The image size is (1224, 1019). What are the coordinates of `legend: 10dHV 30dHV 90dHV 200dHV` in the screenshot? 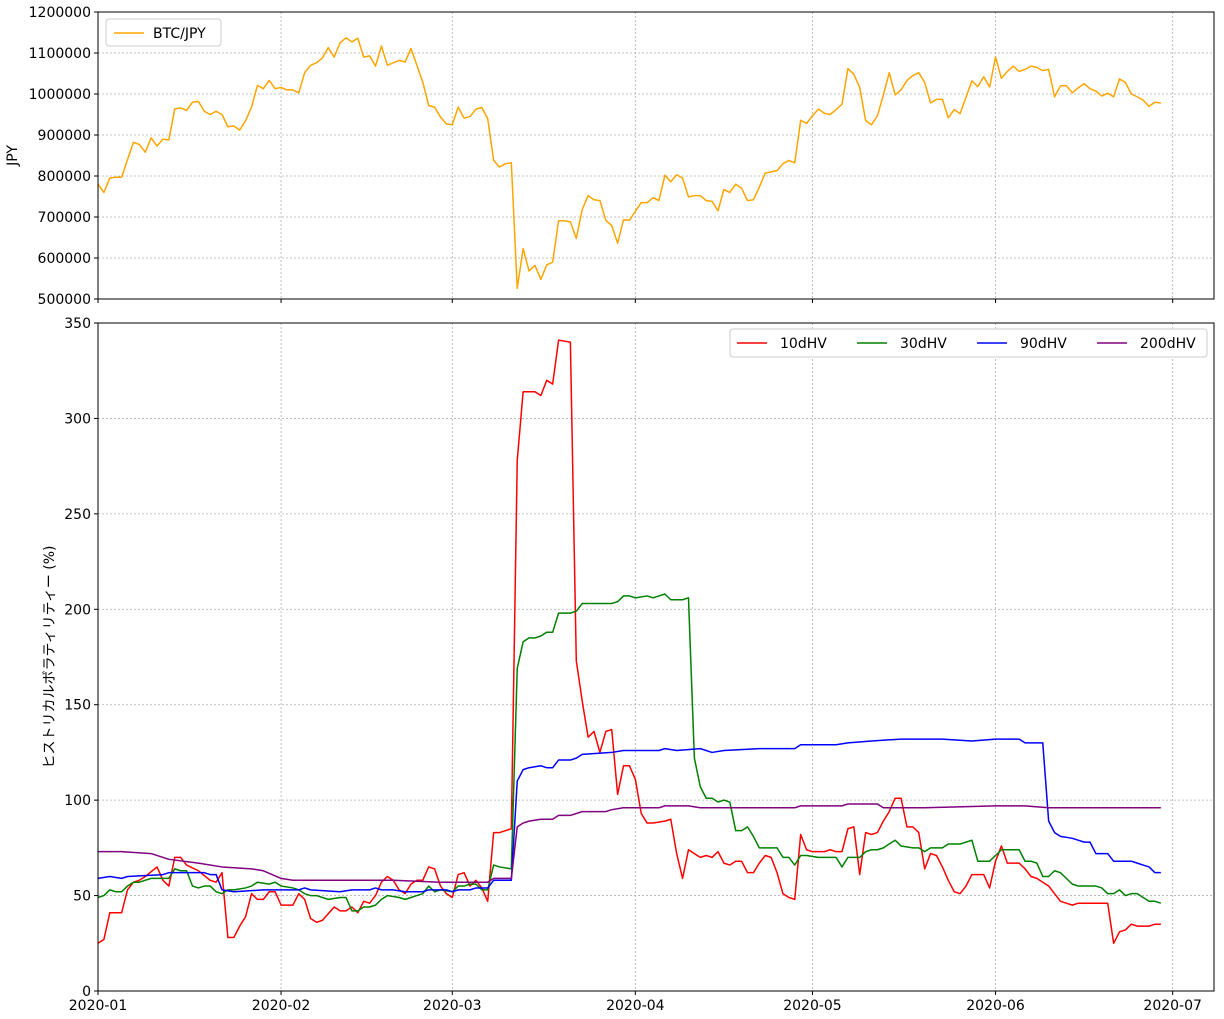 It's located at (968, 343).